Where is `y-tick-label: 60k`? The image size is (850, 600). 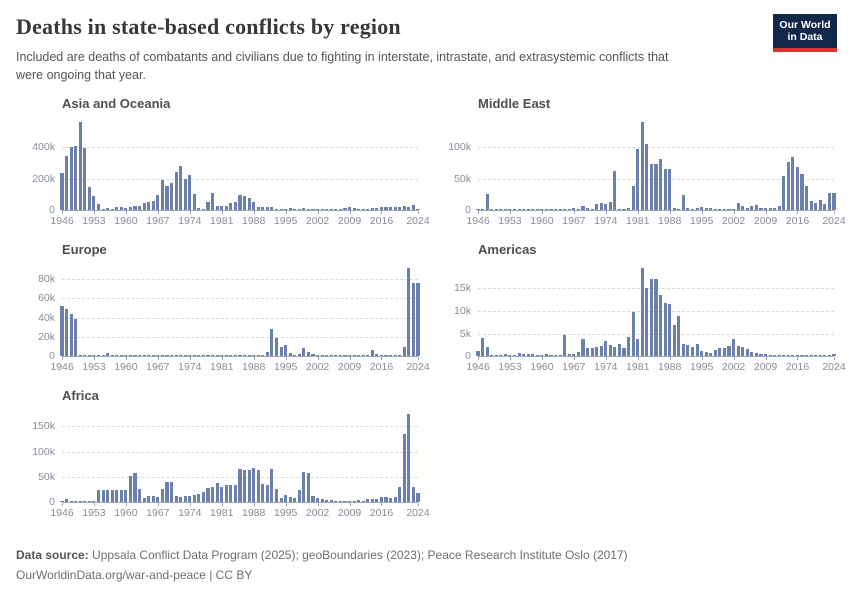 y-tick-label: 60k is located at coordinates (46, 298).